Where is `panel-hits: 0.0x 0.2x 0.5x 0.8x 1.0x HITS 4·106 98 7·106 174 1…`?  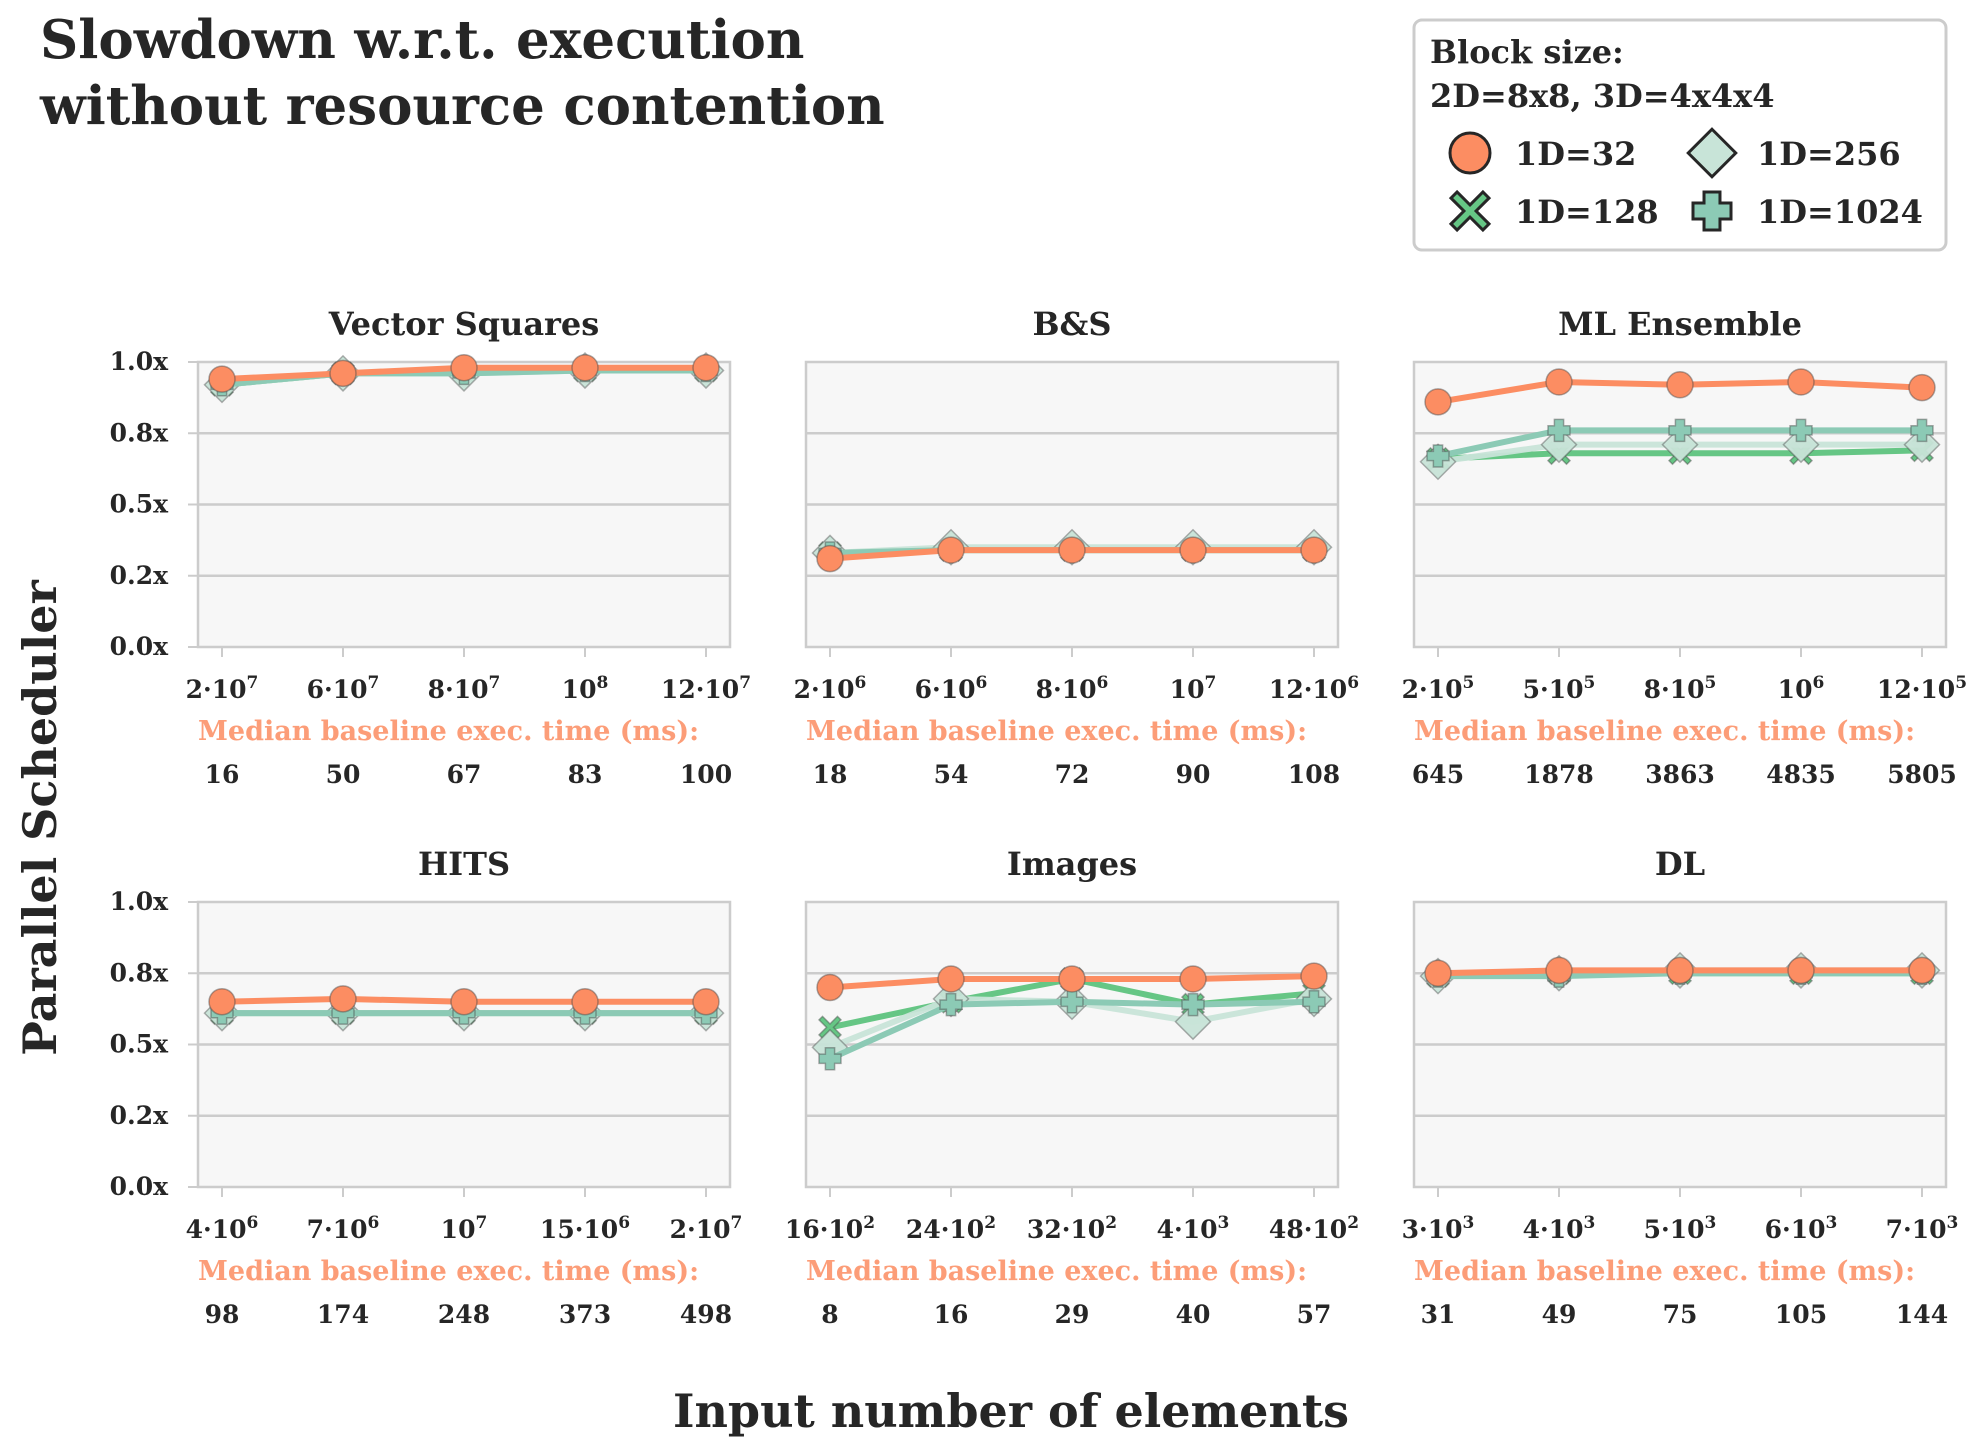
panel-hits: 0.0x 0.2x 0.5x 0.8x 1.0x HITS 4·106 98 7·106 174 1… is located at coordinates (426, 1087).